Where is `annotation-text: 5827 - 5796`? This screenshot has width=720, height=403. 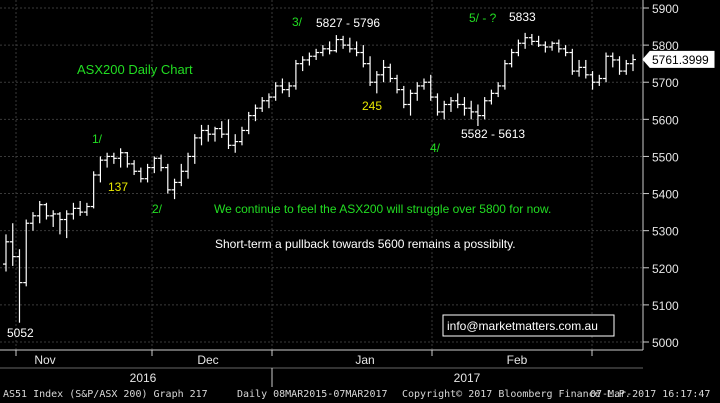
annotation-text: 5827 - 5796 is located at coordinates (348, 23).